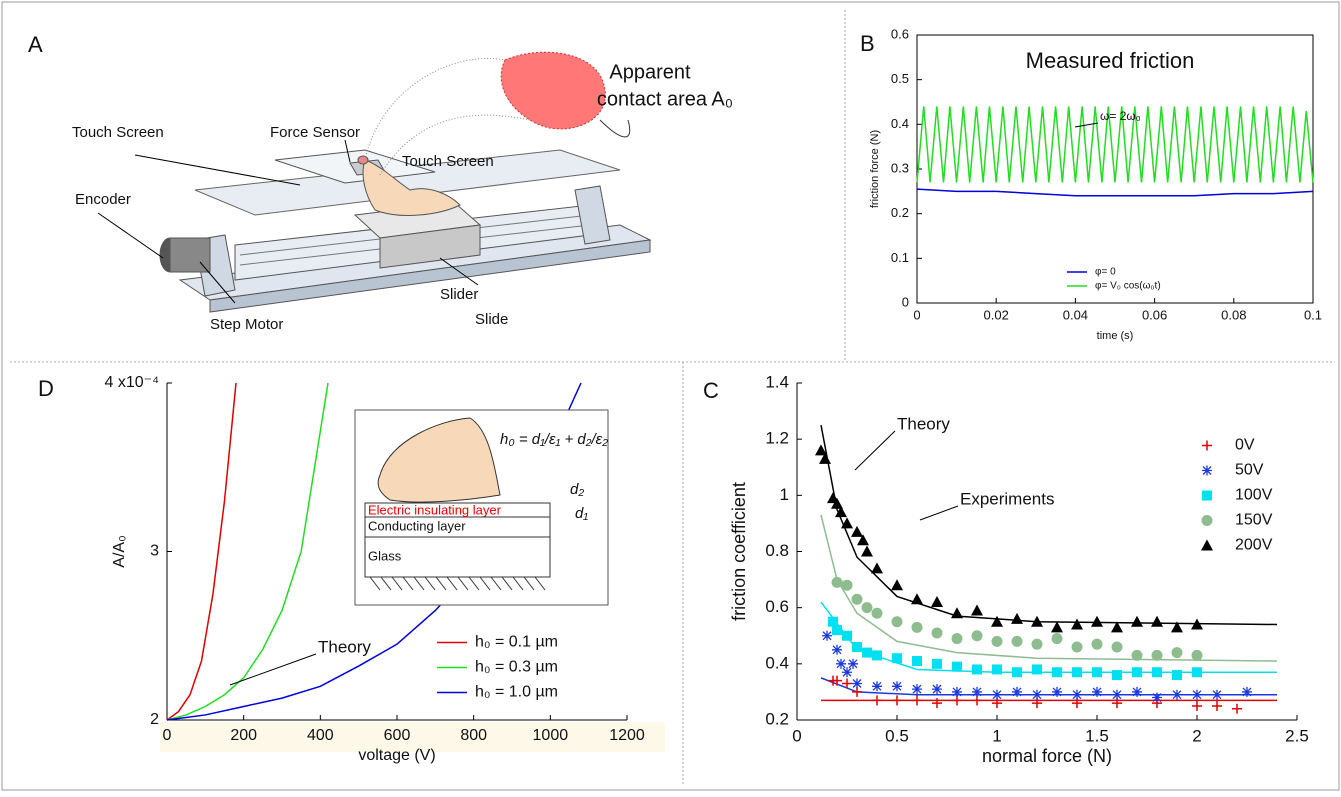 The image size is (1341, 797). Describe the element at coordinates (46, 388) in the screenshot. I see `panel-label: D` at that location.